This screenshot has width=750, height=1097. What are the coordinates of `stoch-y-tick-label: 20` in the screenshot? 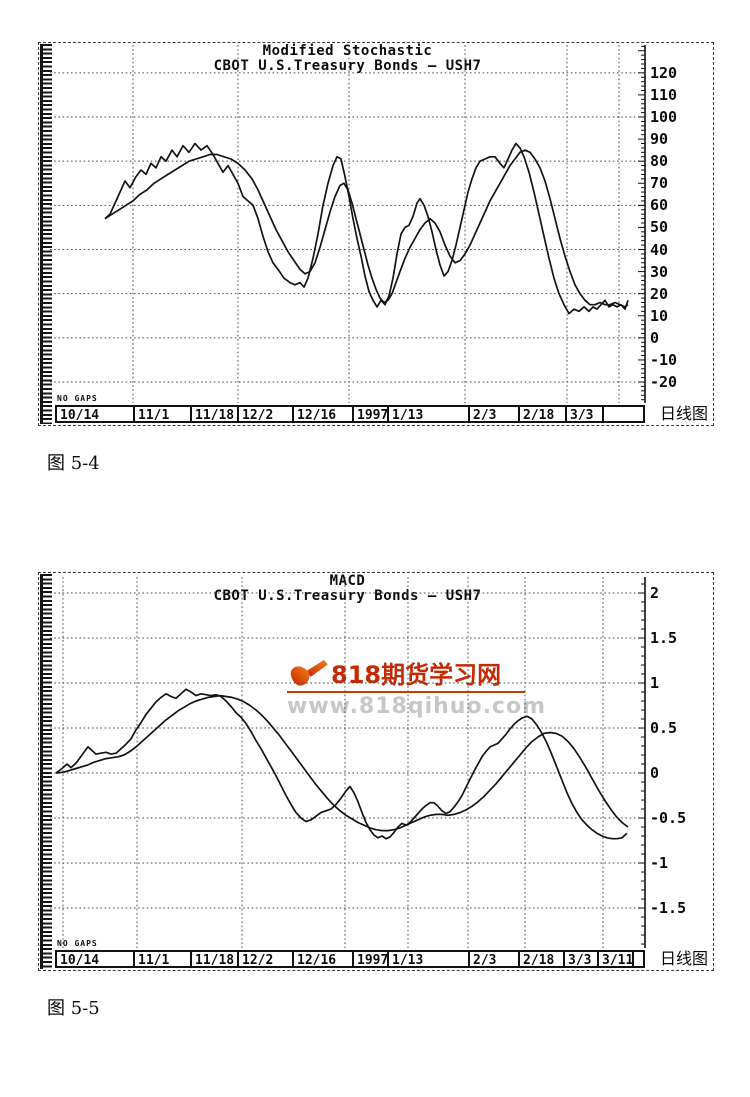 It's located at (659, 294).